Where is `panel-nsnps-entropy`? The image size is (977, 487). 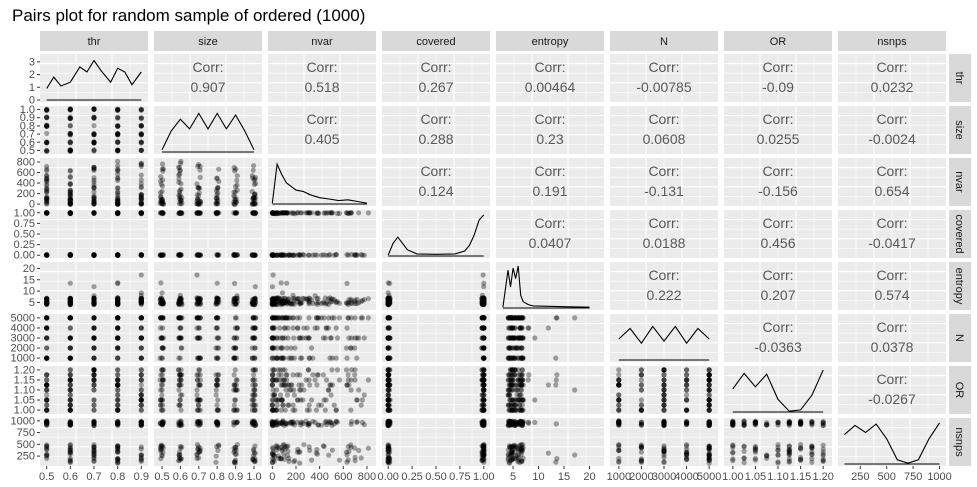 panel-nsnps-entropy is located at coordinates (550, 442).